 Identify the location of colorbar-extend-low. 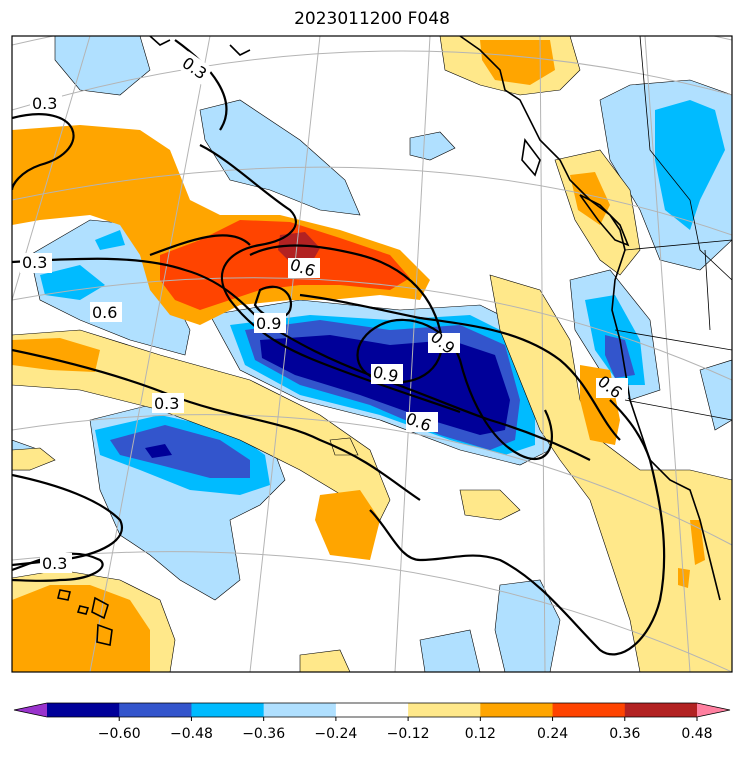
(30, 710).